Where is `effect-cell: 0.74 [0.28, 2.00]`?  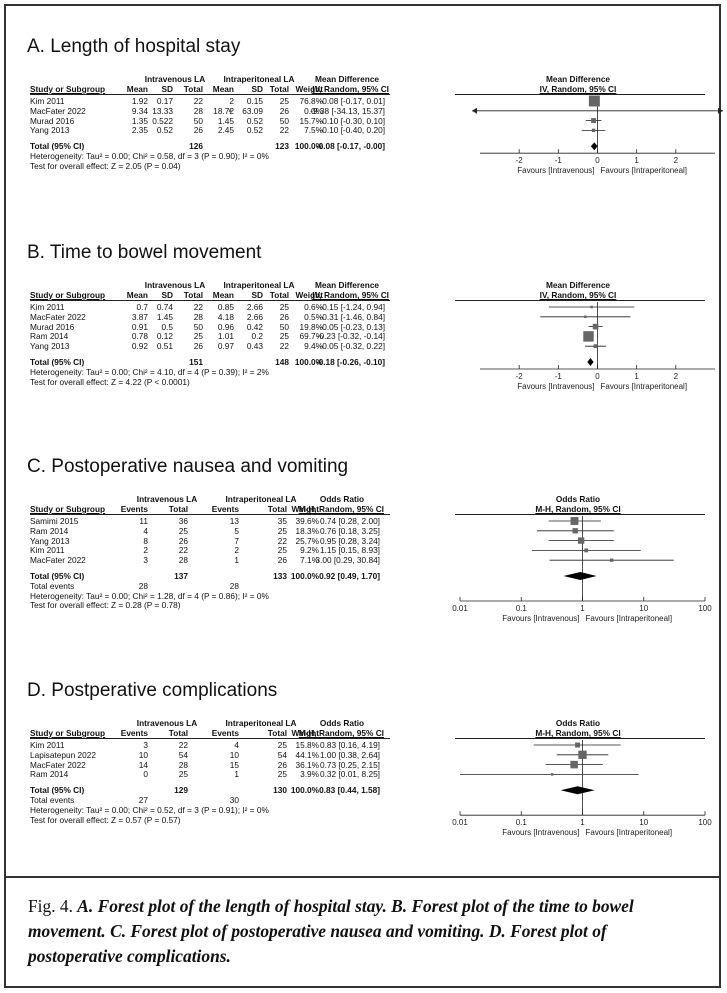 effect-cell: 0.74 [0.28, 2.00] is located at coordinates (350, 521).